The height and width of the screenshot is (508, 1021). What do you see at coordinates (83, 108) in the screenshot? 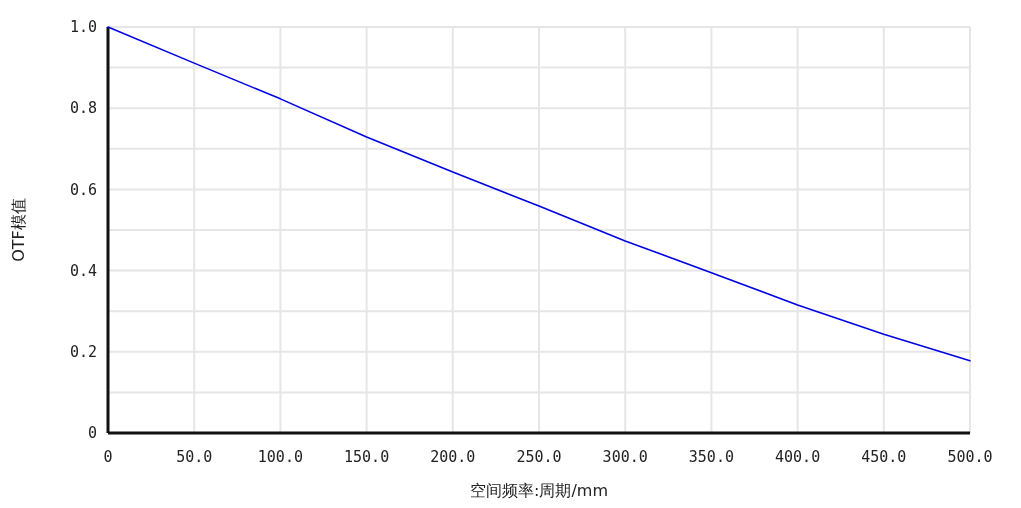
I see `y-tick-label: 0.8` at bounding box center [83, 108].